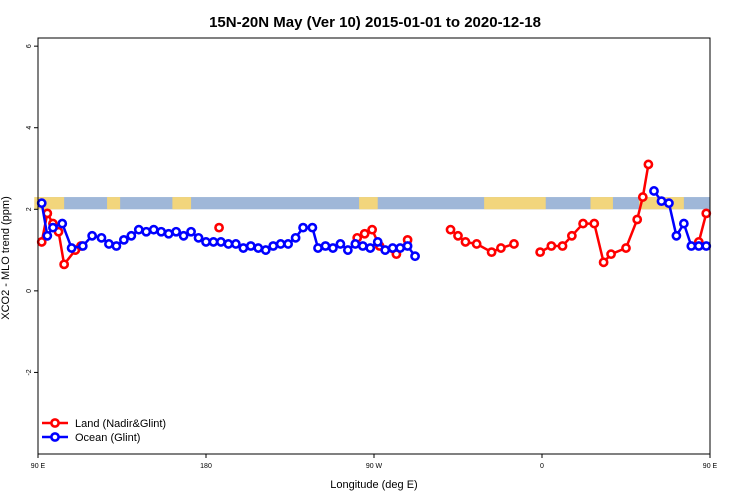 This screenshot has width=750, height=500. Describe the element at coordinates (29, 46) in the screenshot. I see `y-tick-label: 6` at that location.